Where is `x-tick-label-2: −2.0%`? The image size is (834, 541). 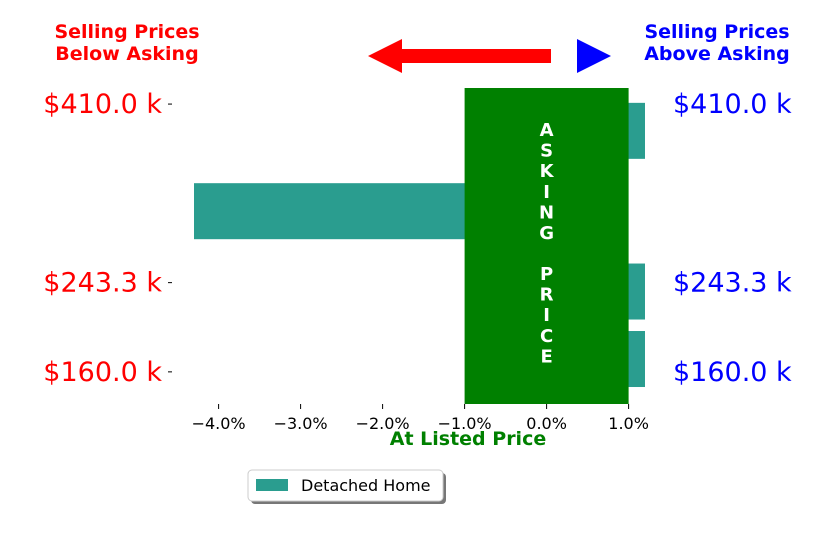
x-tick-label-2: −2.0% is located at coordinates (383, 423).